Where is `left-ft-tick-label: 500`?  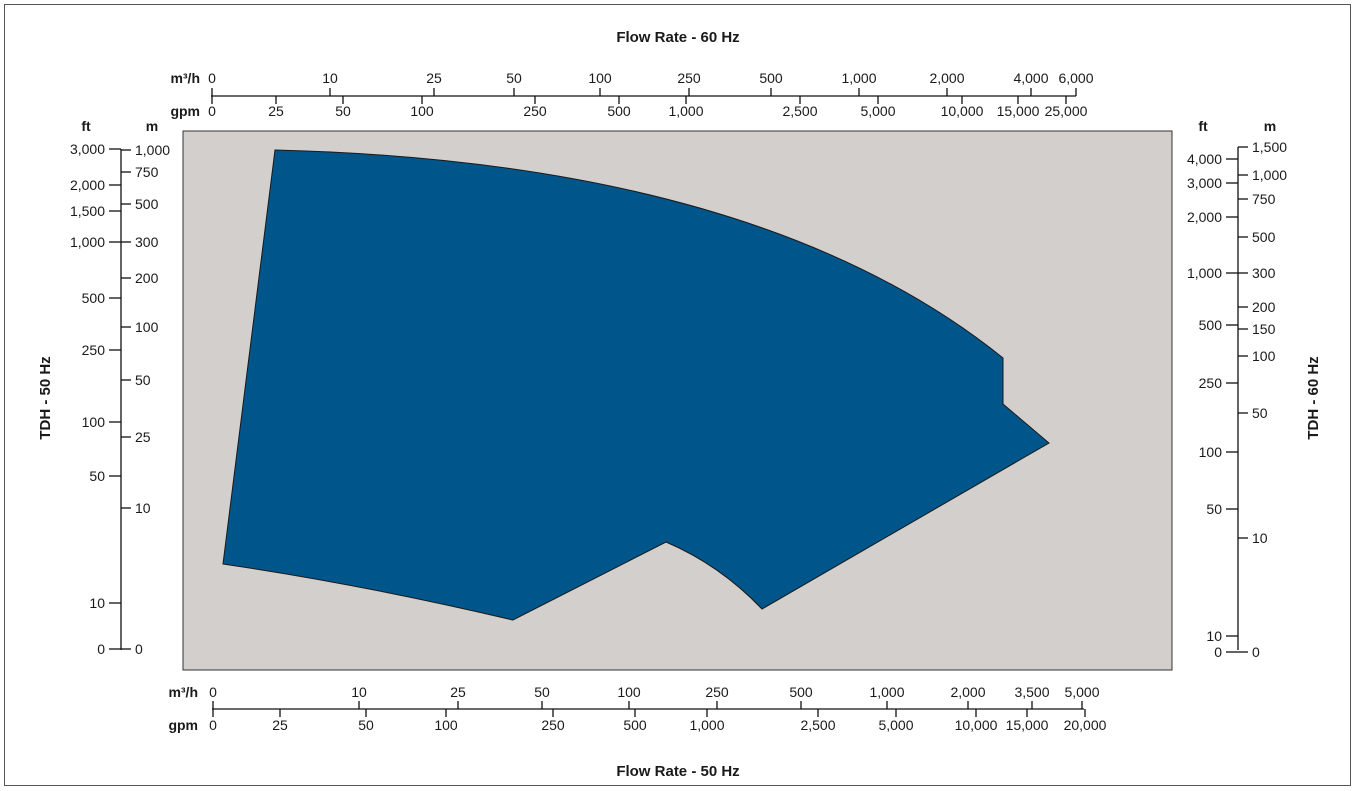 left-ft-tick-label: 500 is located at coordinates (94, 298).